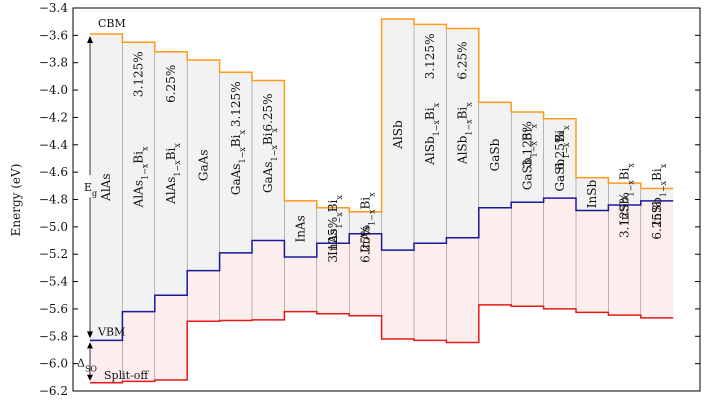 The height and width of the screenshot is (408, 714). Describe the element at coordinates (53, 336) in the screenshot. I see `y-tick-label: −5.8` at that location.